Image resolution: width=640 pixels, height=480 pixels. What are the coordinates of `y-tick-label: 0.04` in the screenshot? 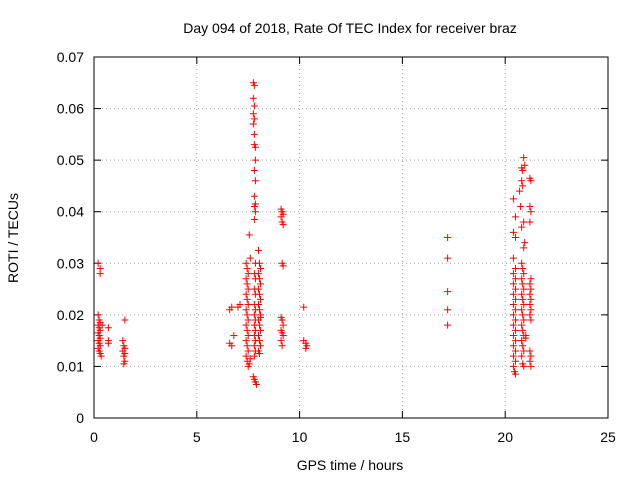 It's located at (70, 212).